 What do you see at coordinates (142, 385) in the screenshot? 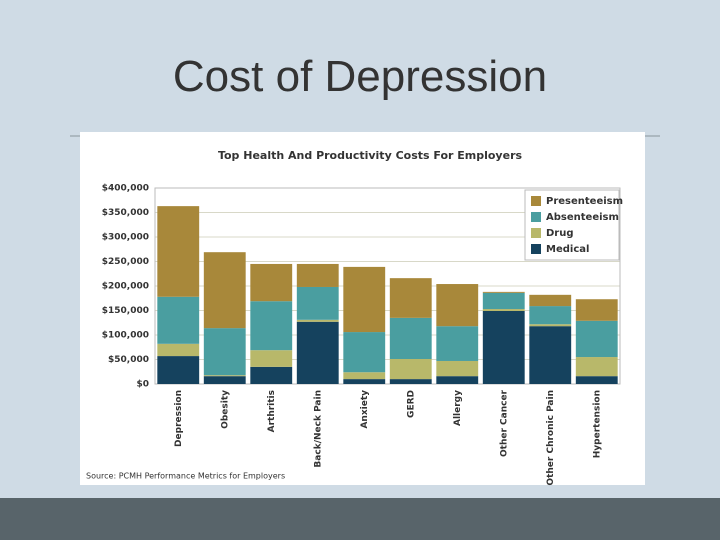
I see `y-tick-label: $0` at bounding box center [142, 385].